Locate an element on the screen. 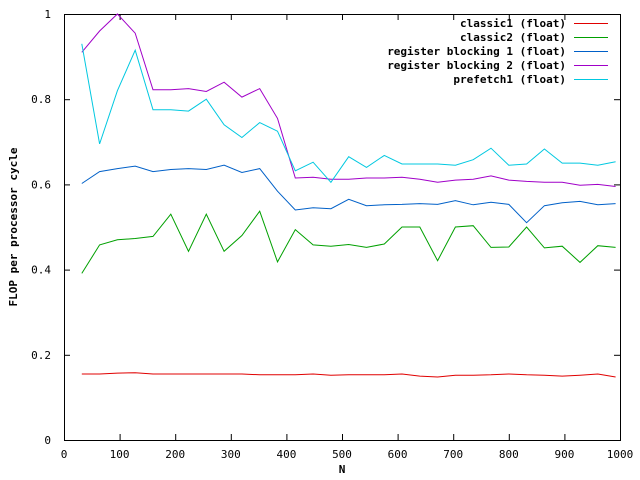  legend-label: register blocking 2 (float) is located at coordinates (476, 65).